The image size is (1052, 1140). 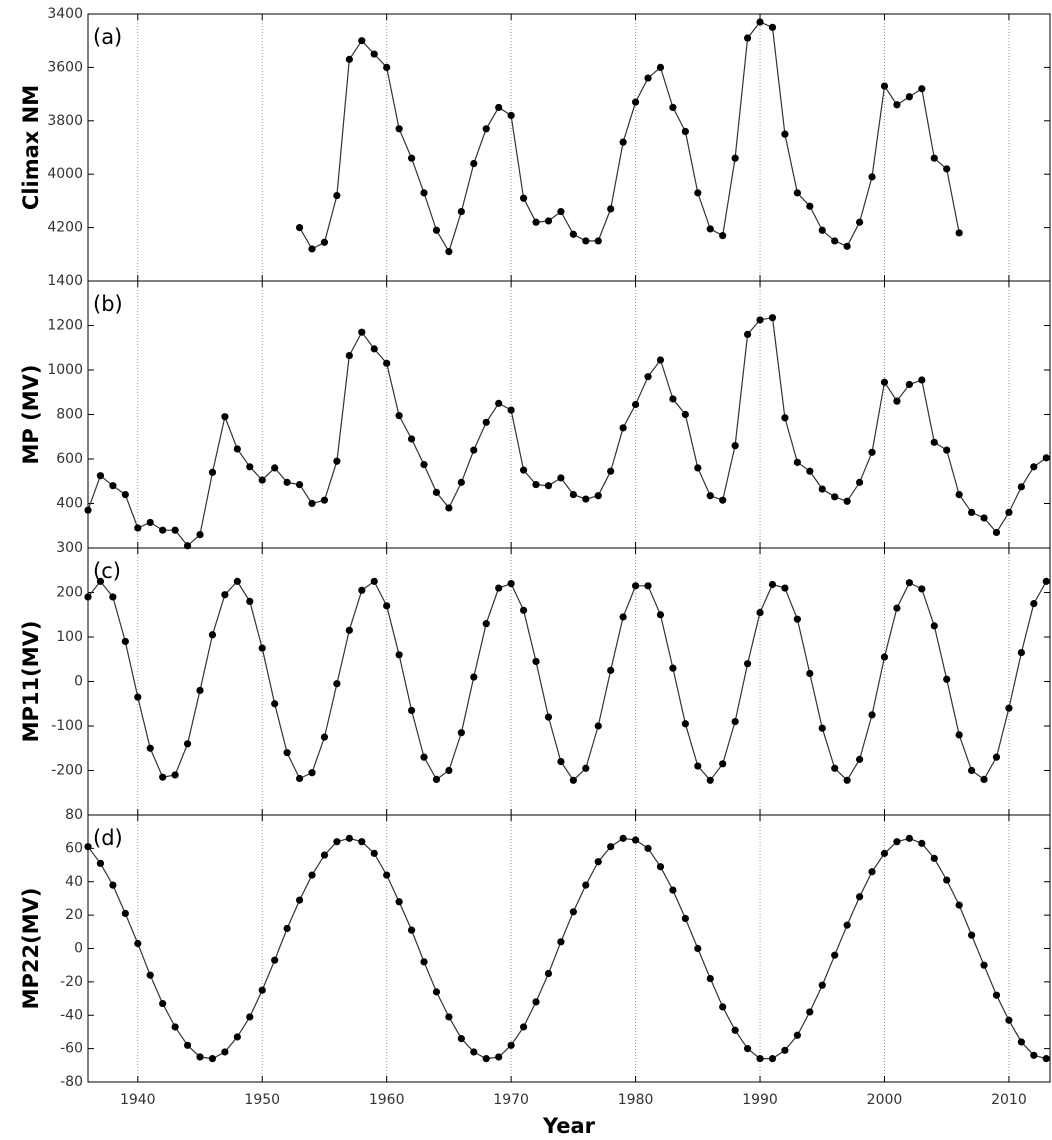 I want to click on y-tick-label: 80, so click(x=74, y=815).